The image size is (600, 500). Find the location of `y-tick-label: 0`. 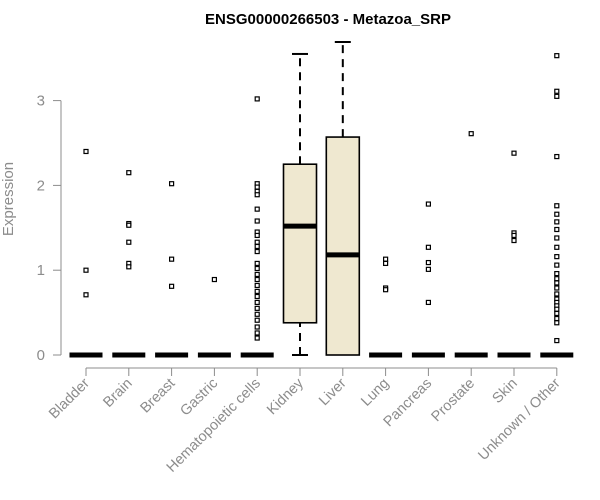

y-tick-label: 0 is located at coordinates (41, 355).